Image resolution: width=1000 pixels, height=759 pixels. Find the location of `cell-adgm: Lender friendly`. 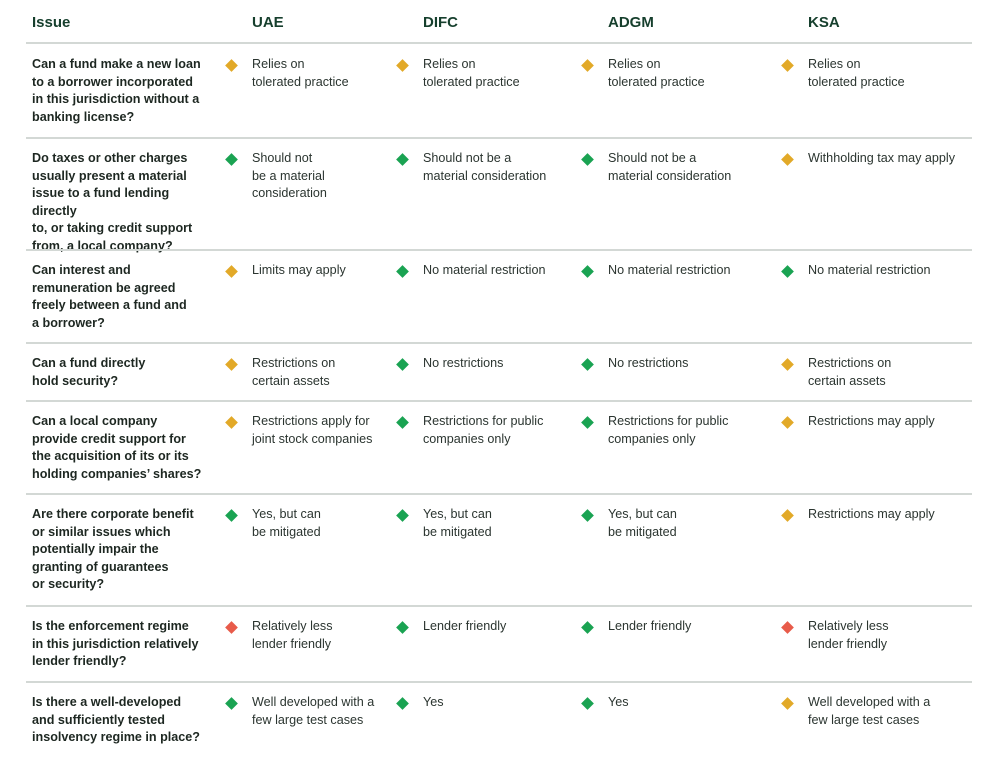

cell-adgm: Lender friendly is located at coordinates (688, 627).